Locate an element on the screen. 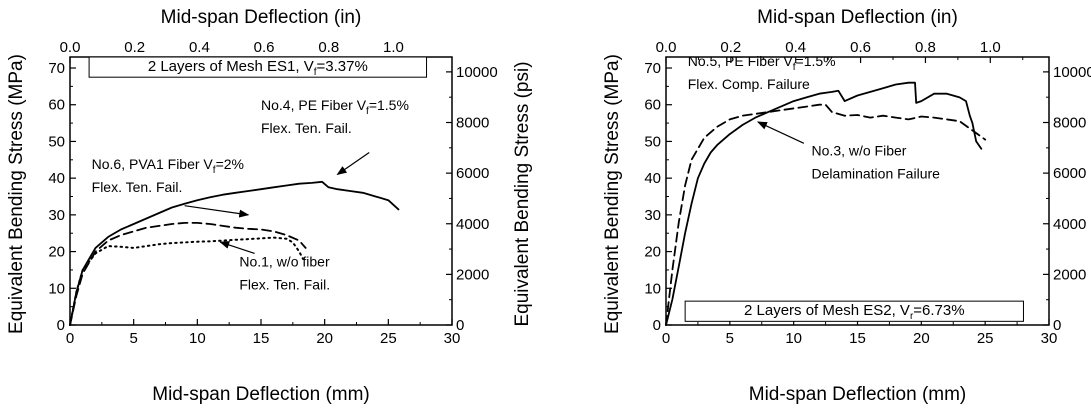 This screenshot has height=411, width=1091. series-solid-line is located at coordinates (234, 253).